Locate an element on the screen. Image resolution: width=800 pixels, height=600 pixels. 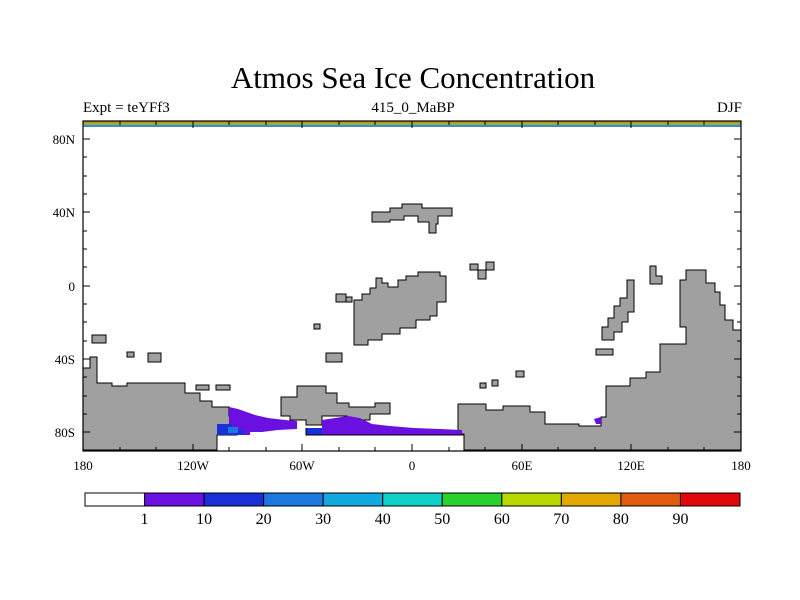
sea-ice-east is located at coordinates (597, 420).